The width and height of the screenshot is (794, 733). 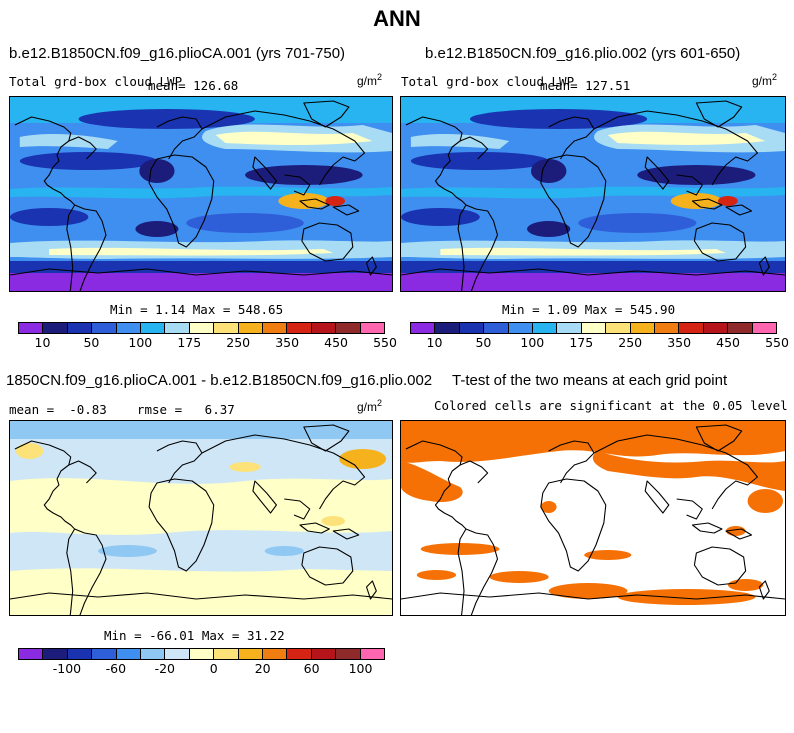 What do you see at coordinates (593, 518) in the screenshot?
I see `map-significance-bottom-right` at bounding box center [593, 518].